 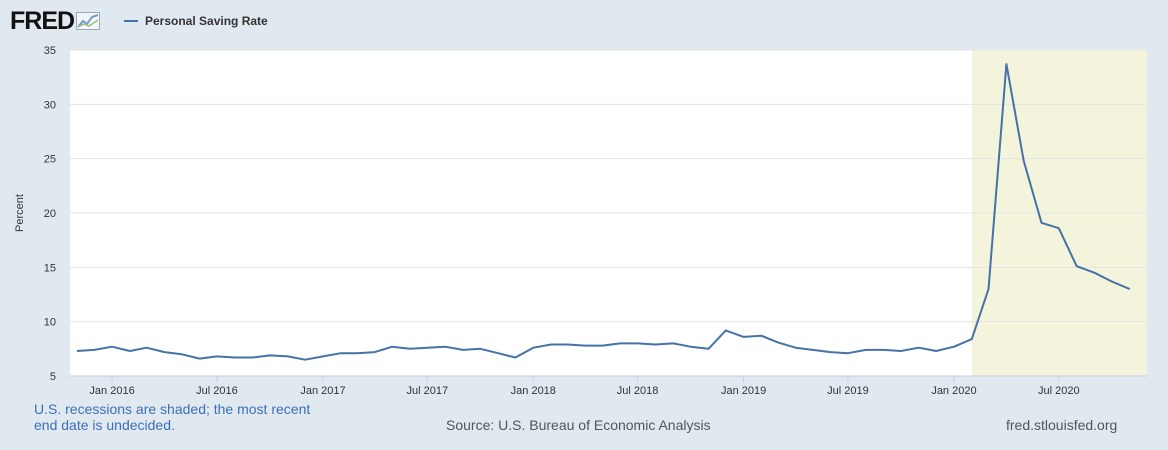 What do you see at coordinates (427, 391) in the screenshot?
I see `x-tick-label: Jul 2017` at bounding box center [427, 391].